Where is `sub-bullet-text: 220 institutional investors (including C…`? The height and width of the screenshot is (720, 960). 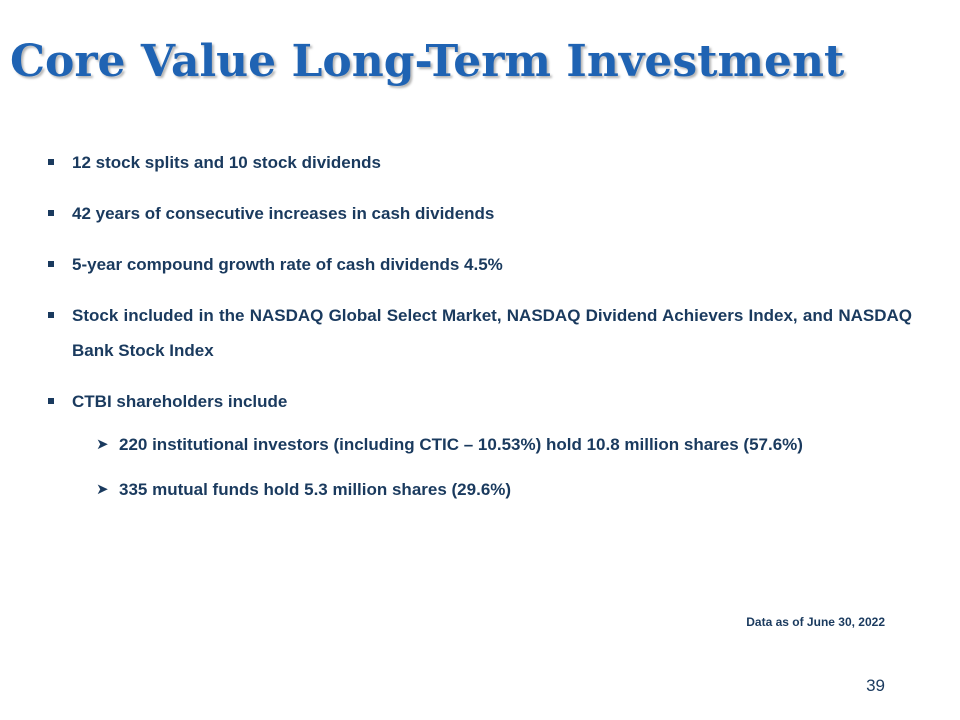 sub-bullet-text: 220 institutional investors (including C… is located at coordinates (461, 444).